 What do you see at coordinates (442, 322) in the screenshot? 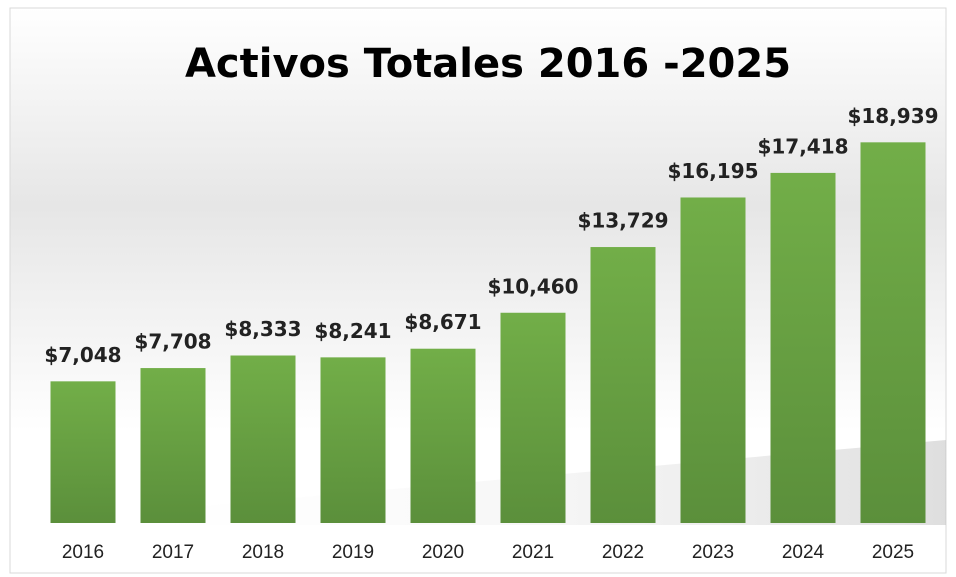
I see `value-label: $8,671` at bounding box center [442, 322].